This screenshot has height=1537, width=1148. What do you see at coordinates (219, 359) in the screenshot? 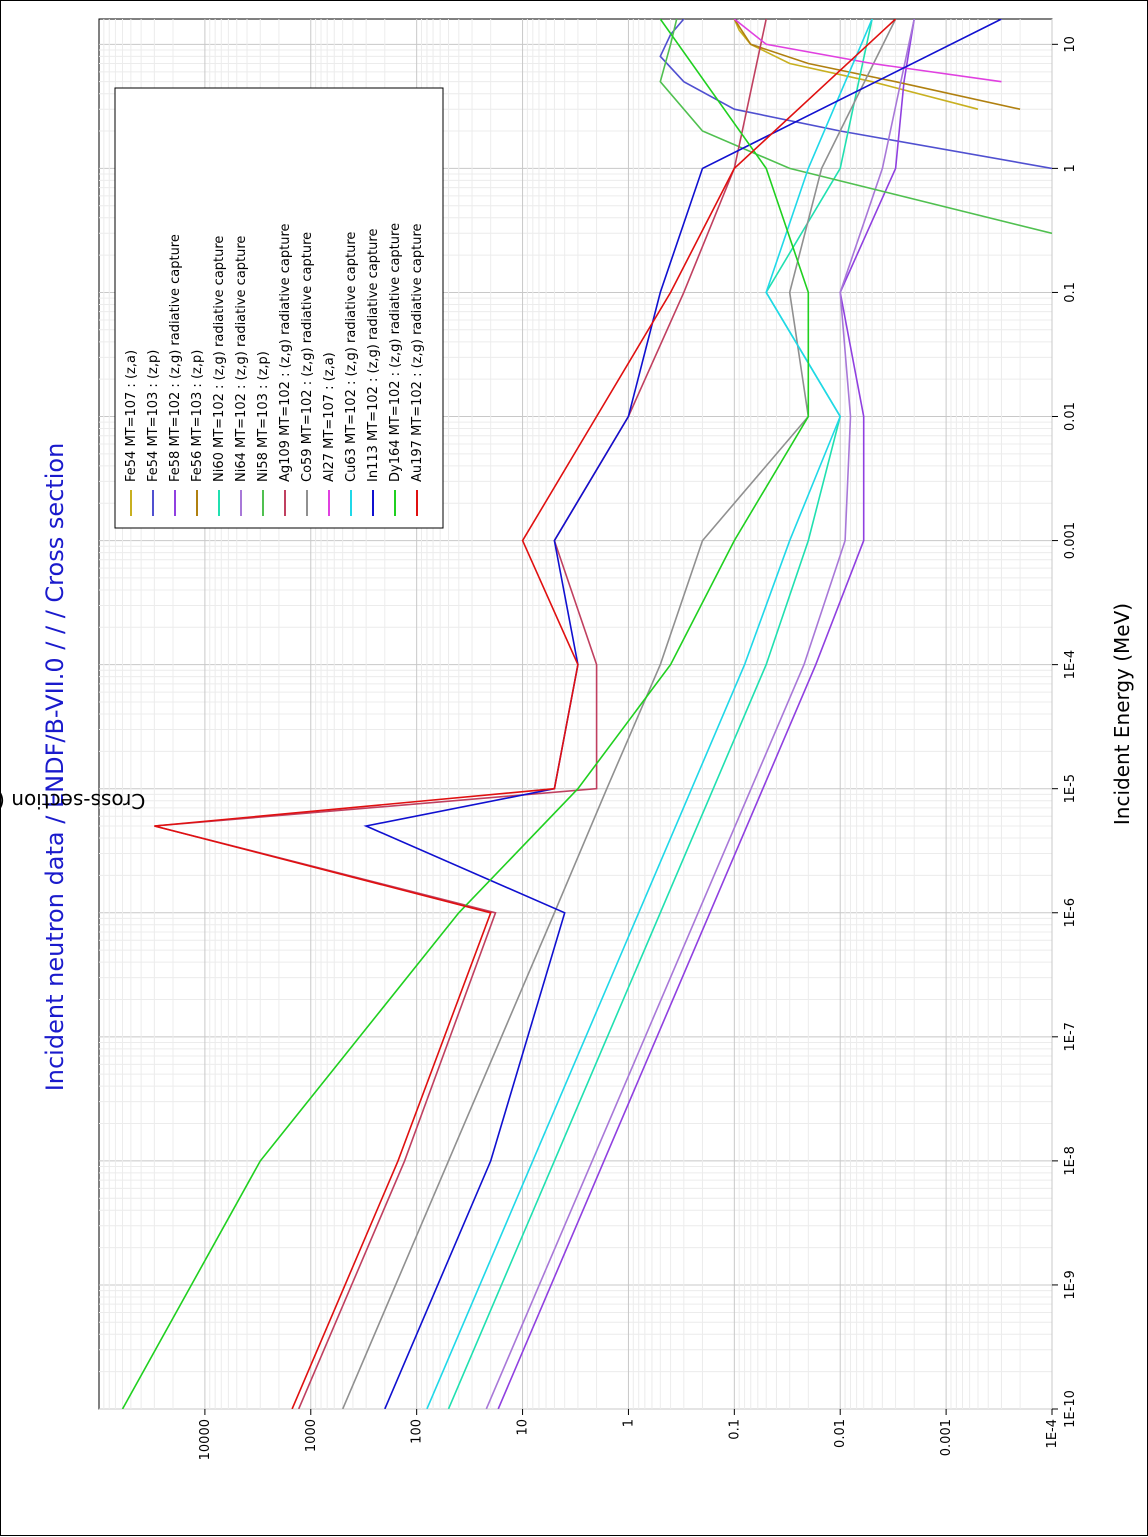
I see `legend-entry: Ni60 MT=102 : (z,g) radiative capture` at bounding box center [219, 359].